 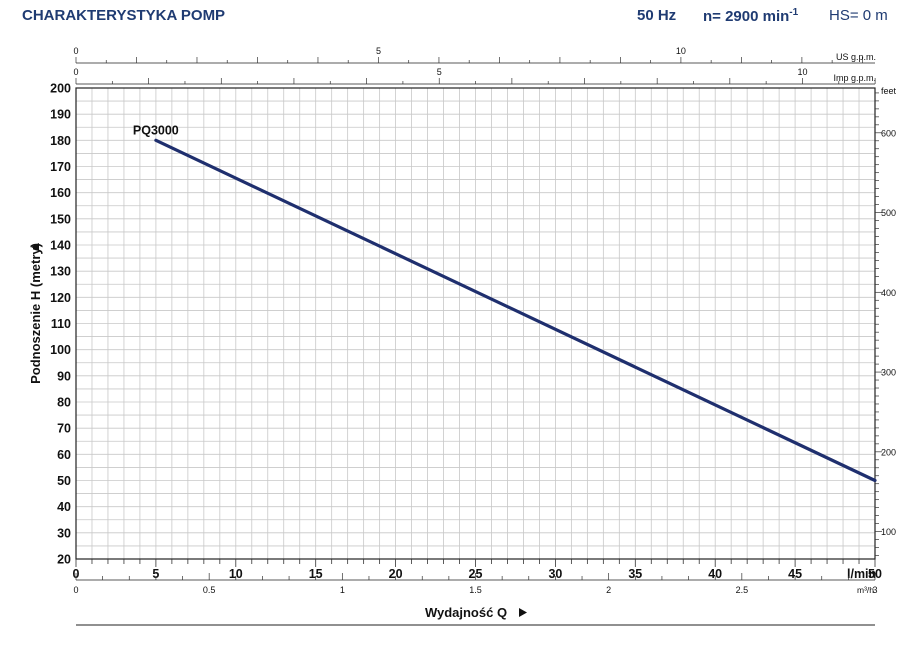 I want to click on y-tick-label: 90, so click(x=64, y=376).